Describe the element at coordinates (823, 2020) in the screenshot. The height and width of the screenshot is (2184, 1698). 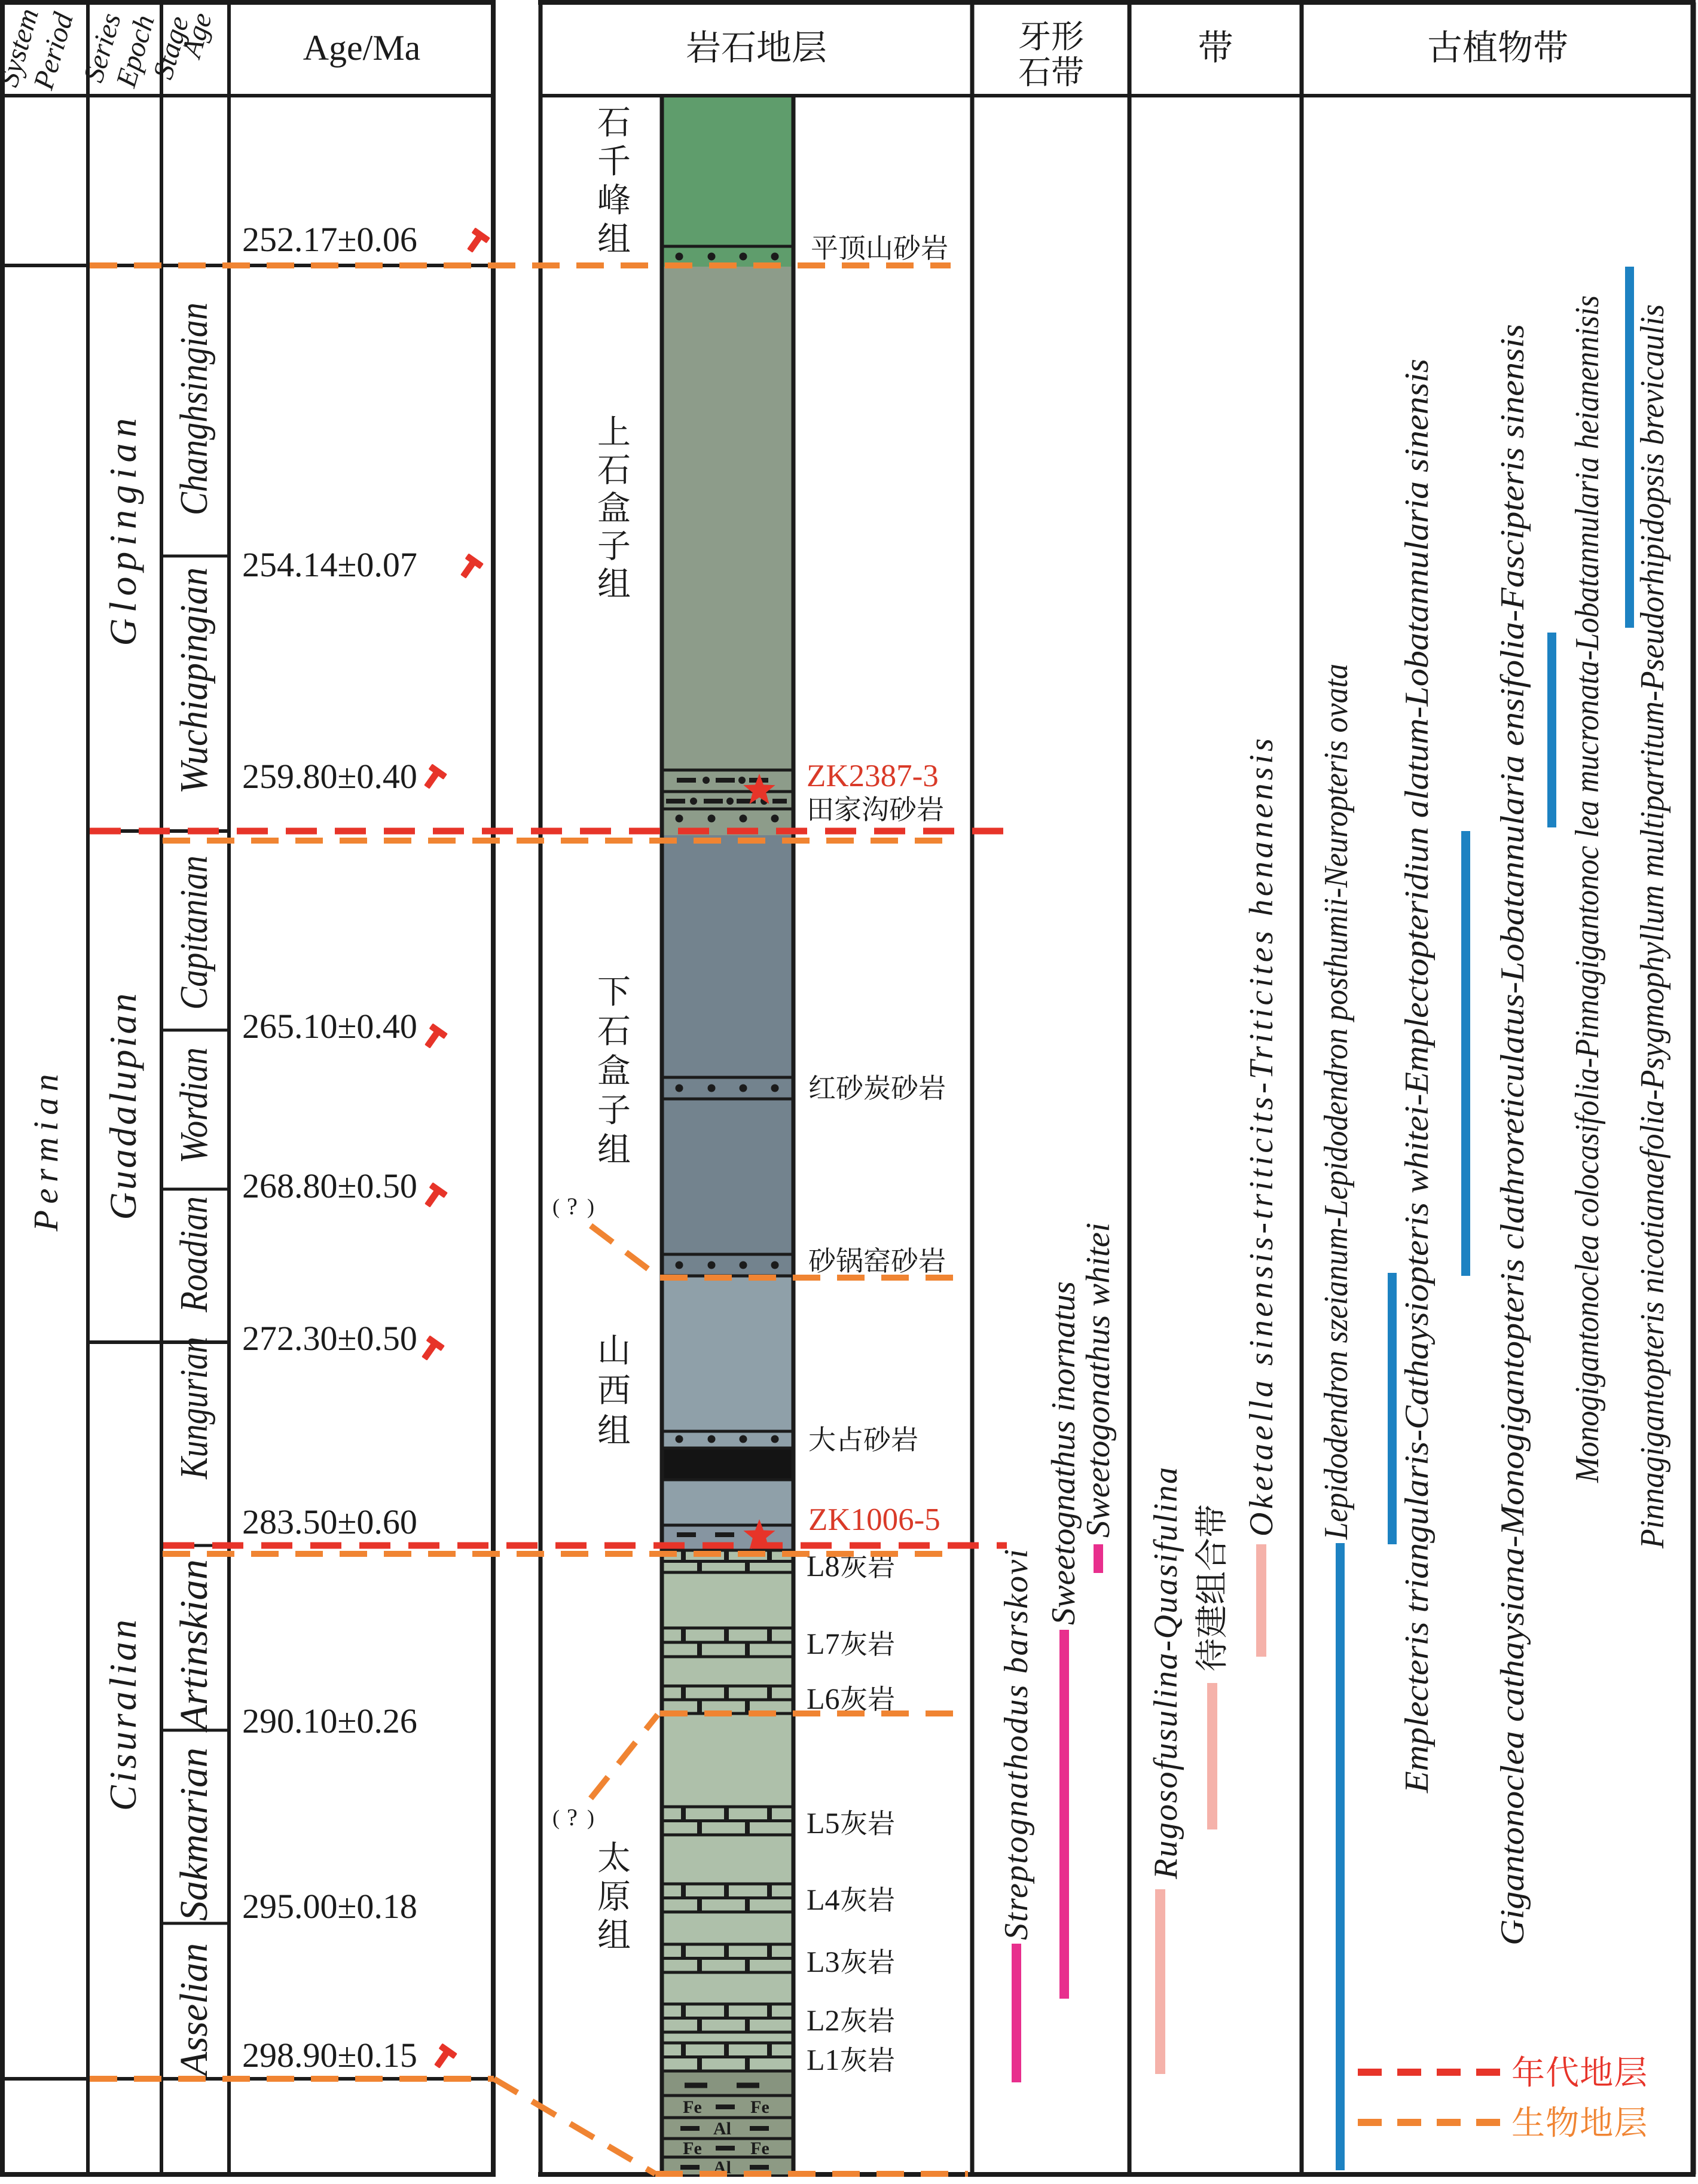
I see `svg-text: L2` at that location.